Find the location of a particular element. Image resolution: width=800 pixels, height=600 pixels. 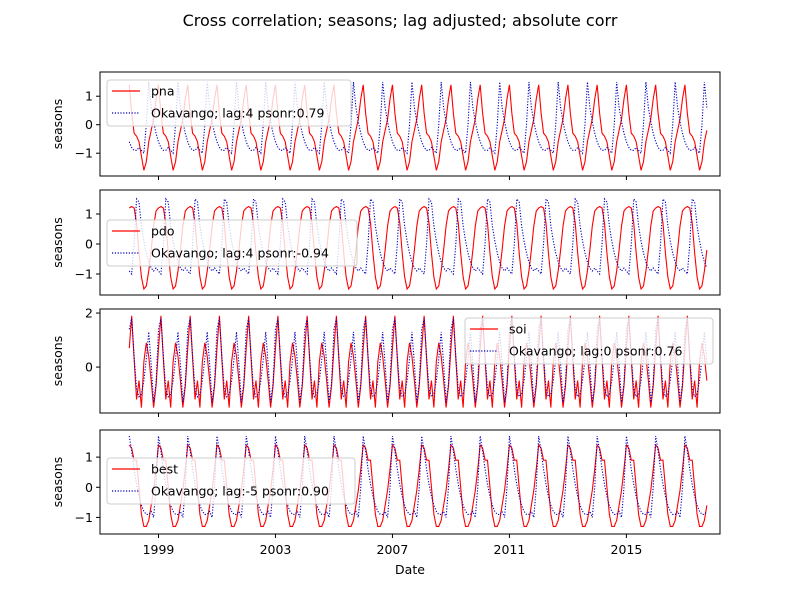

x-tick-label-1: 1999 is located at coordinates (159, 549).